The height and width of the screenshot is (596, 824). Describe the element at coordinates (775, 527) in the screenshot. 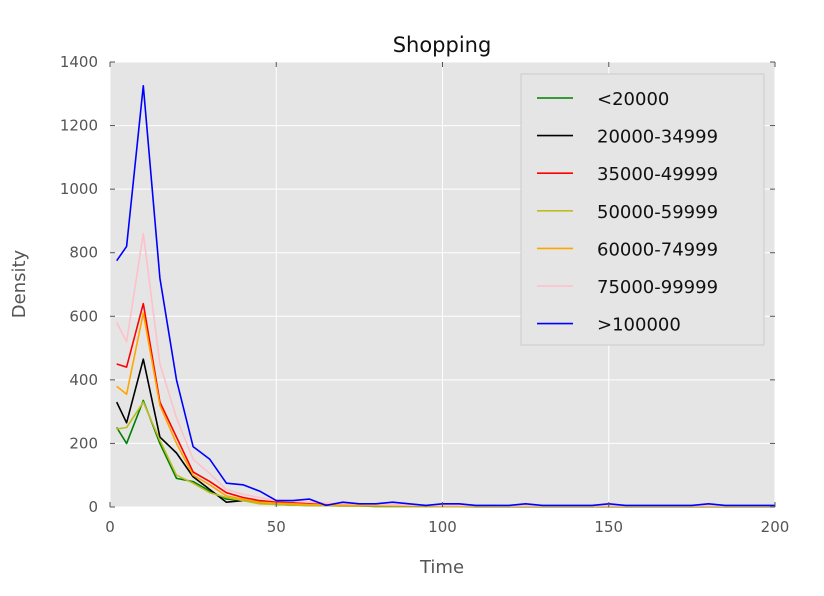

I see `x-tick-label: 200` at that location.